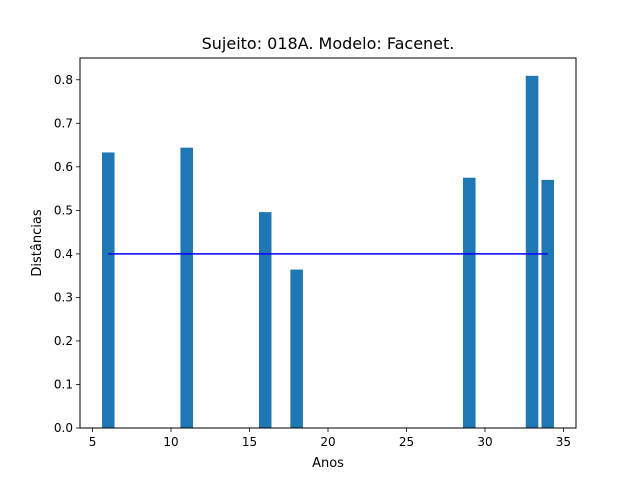  Describe the element at coordinates (93, 442) in the screenshot. I see `x-tick-label: 5` at that location.